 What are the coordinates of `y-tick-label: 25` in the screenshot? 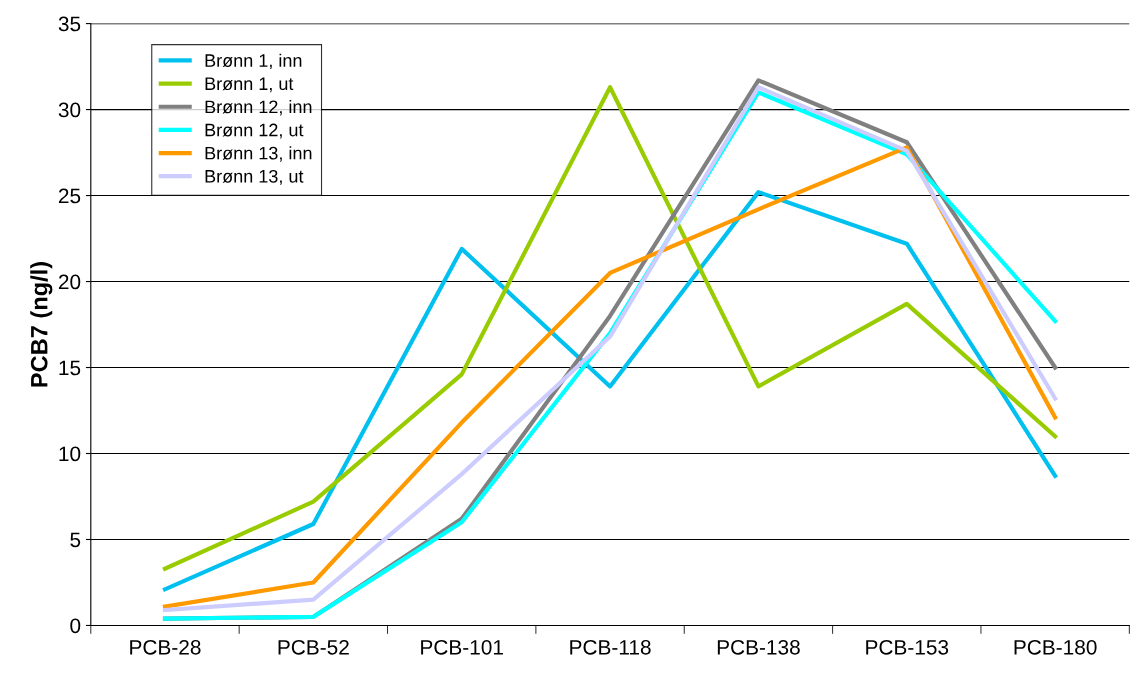 It's located at (69, 196).